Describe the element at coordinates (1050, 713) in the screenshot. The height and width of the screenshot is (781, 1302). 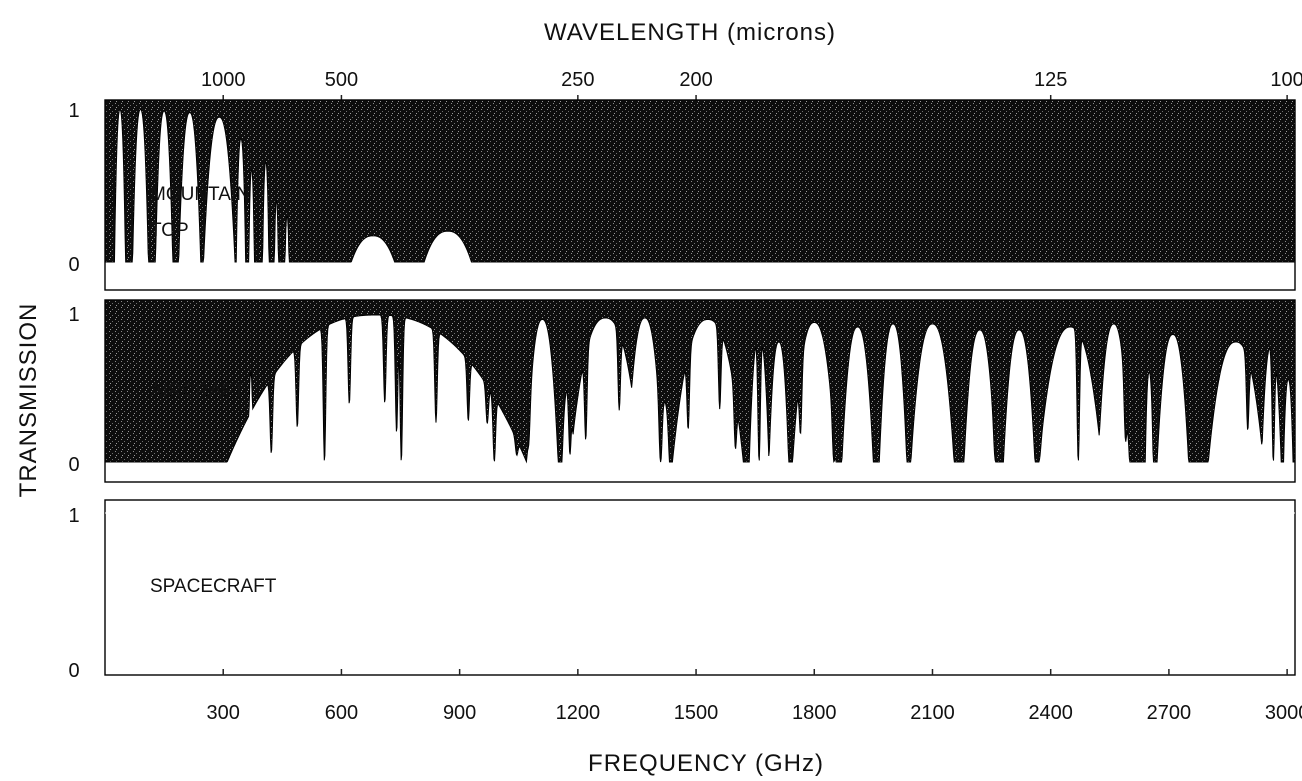
I see `x-tick-label: 2400` at that location.